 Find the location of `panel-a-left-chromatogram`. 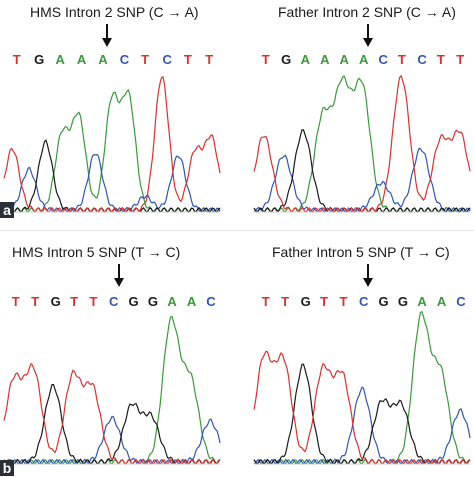

panel-a-left-chromatogram is located at coordinates (112, 144).